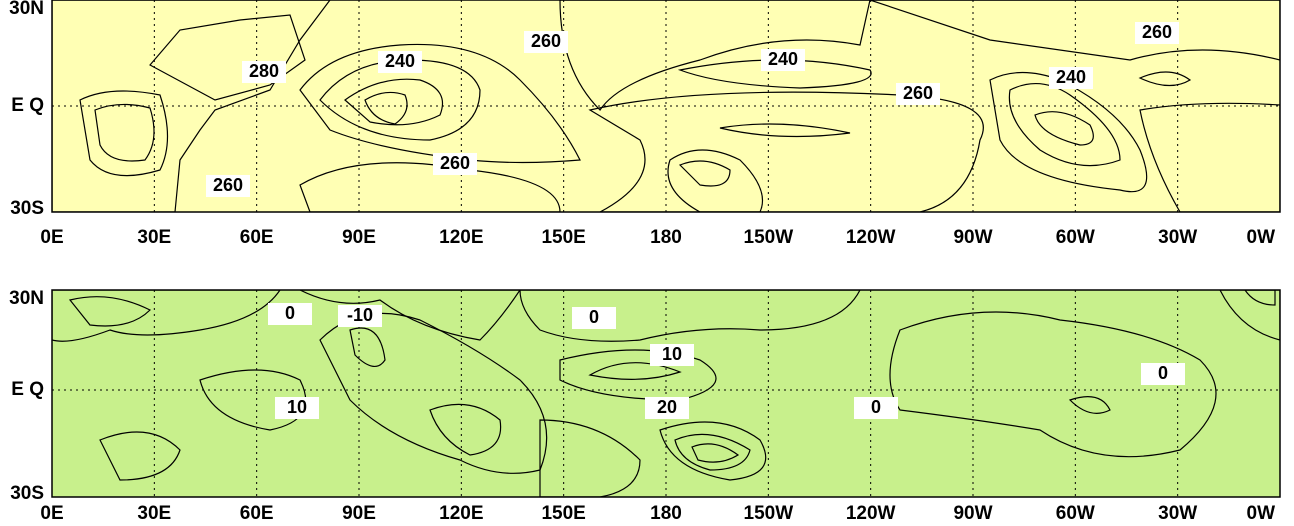  I want to click on contour-label: 280, so click(264, 71).